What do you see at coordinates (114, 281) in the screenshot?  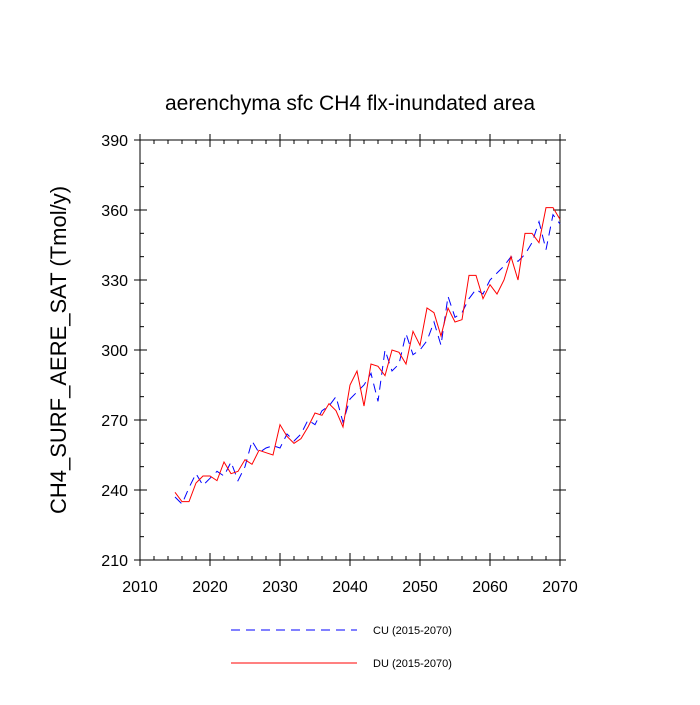 I see `y-tick-label: 330` at bounding box center [114, 281].